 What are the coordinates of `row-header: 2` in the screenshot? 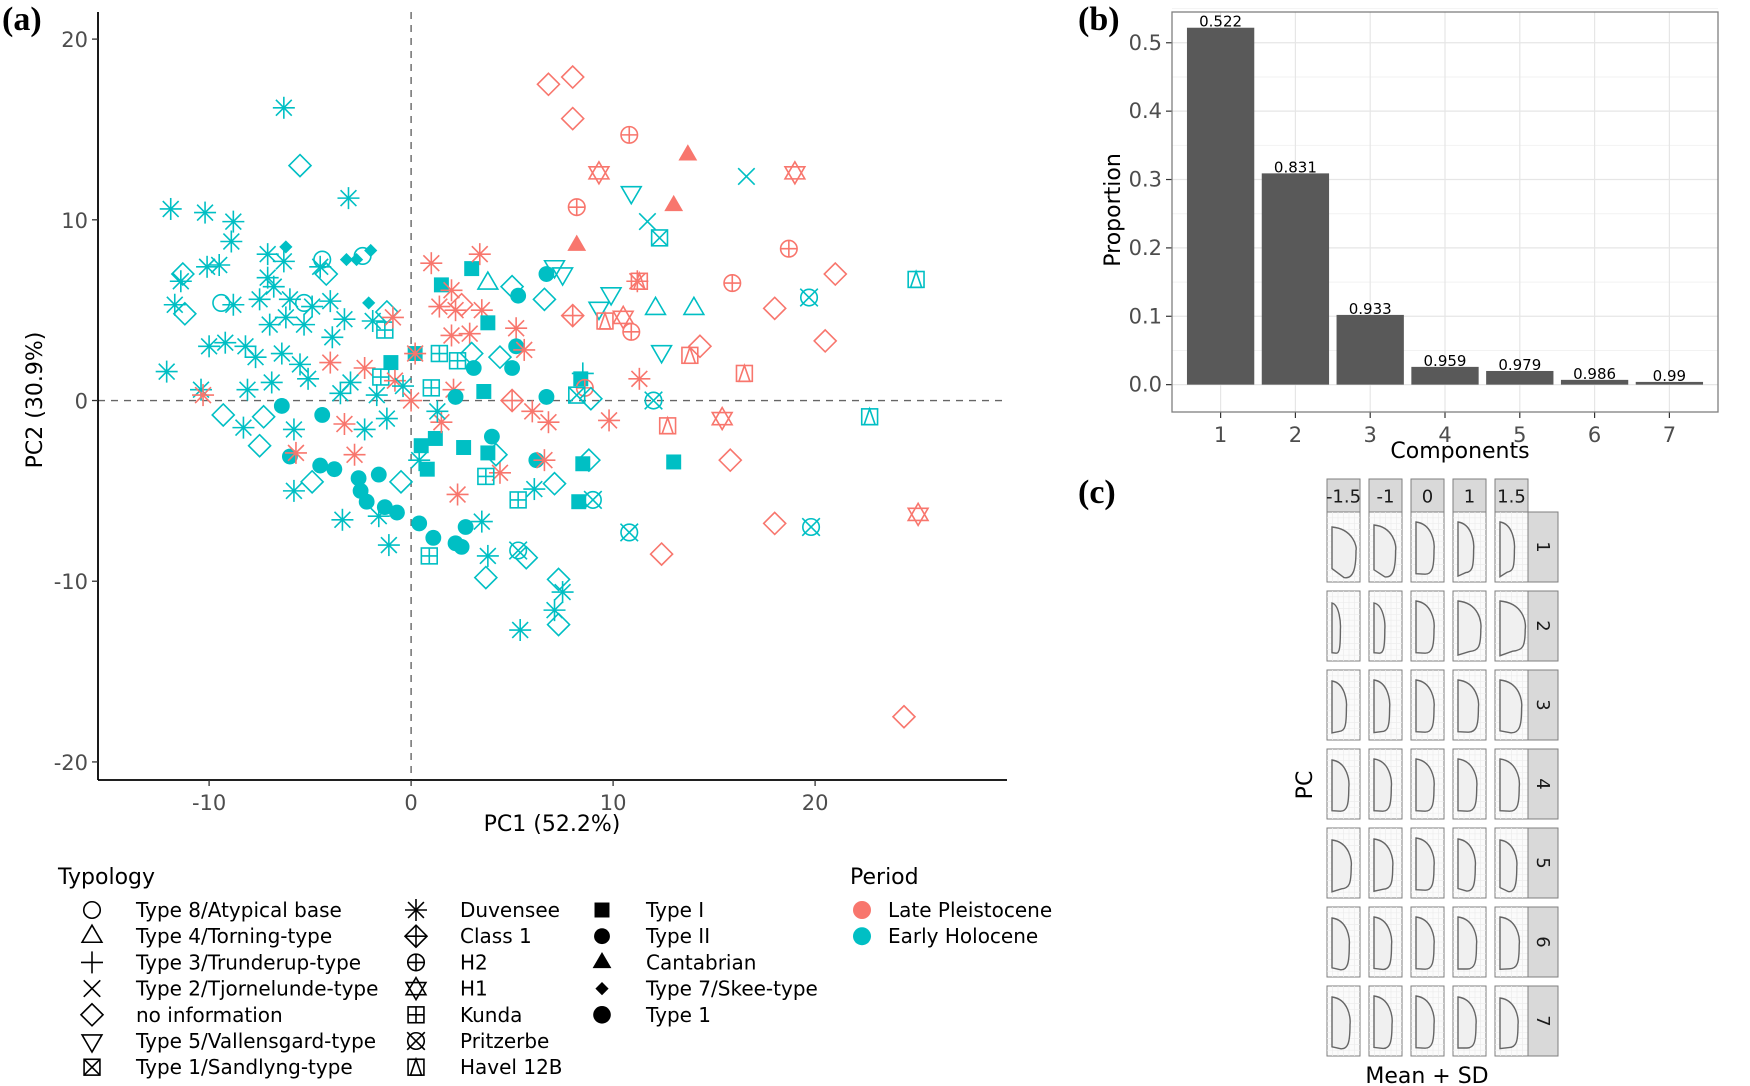 It's located at (1543, 626).